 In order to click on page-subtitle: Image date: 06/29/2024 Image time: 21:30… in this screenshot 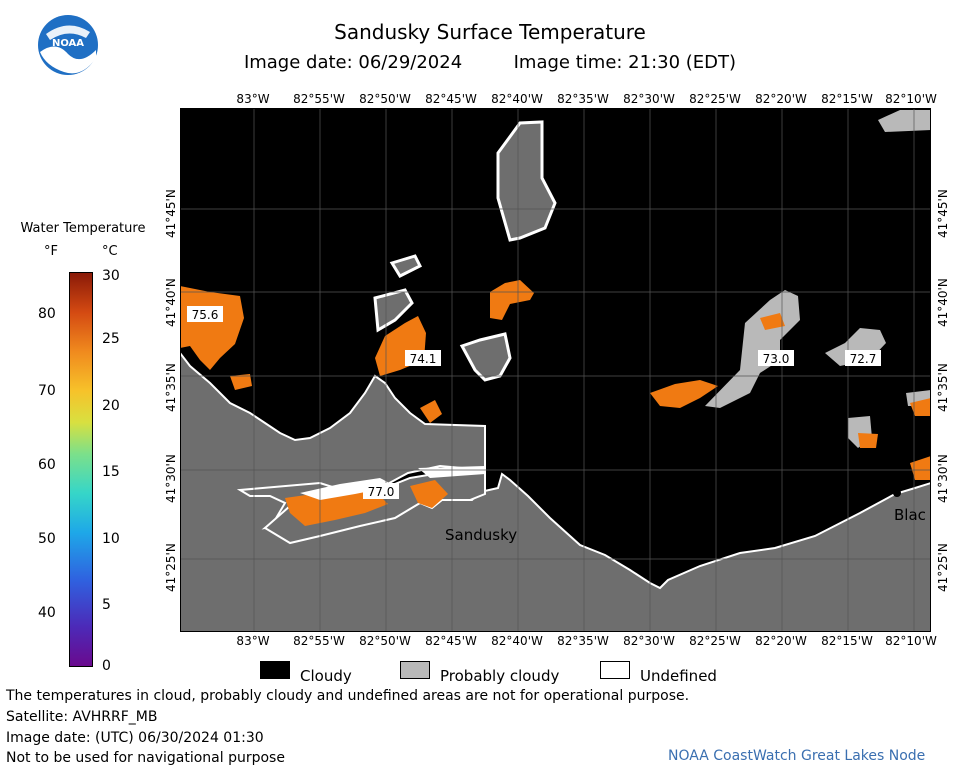, I will do `click(490, 62)`.